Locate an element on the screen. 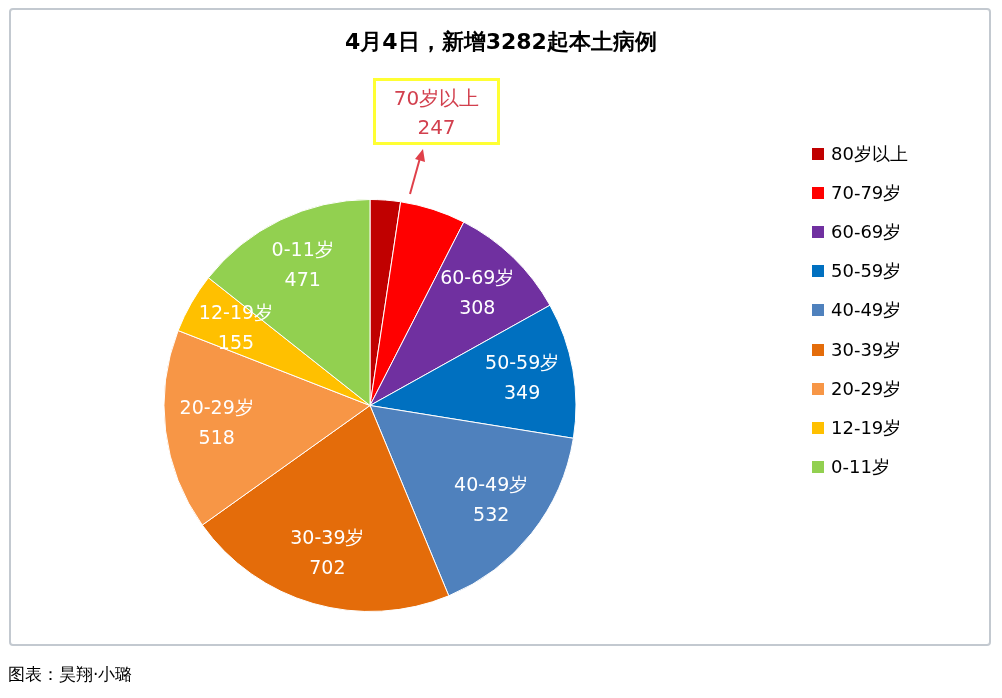  chart-title: 4月4日，新增3282起本土病例 is located at coordinates (501, 42).